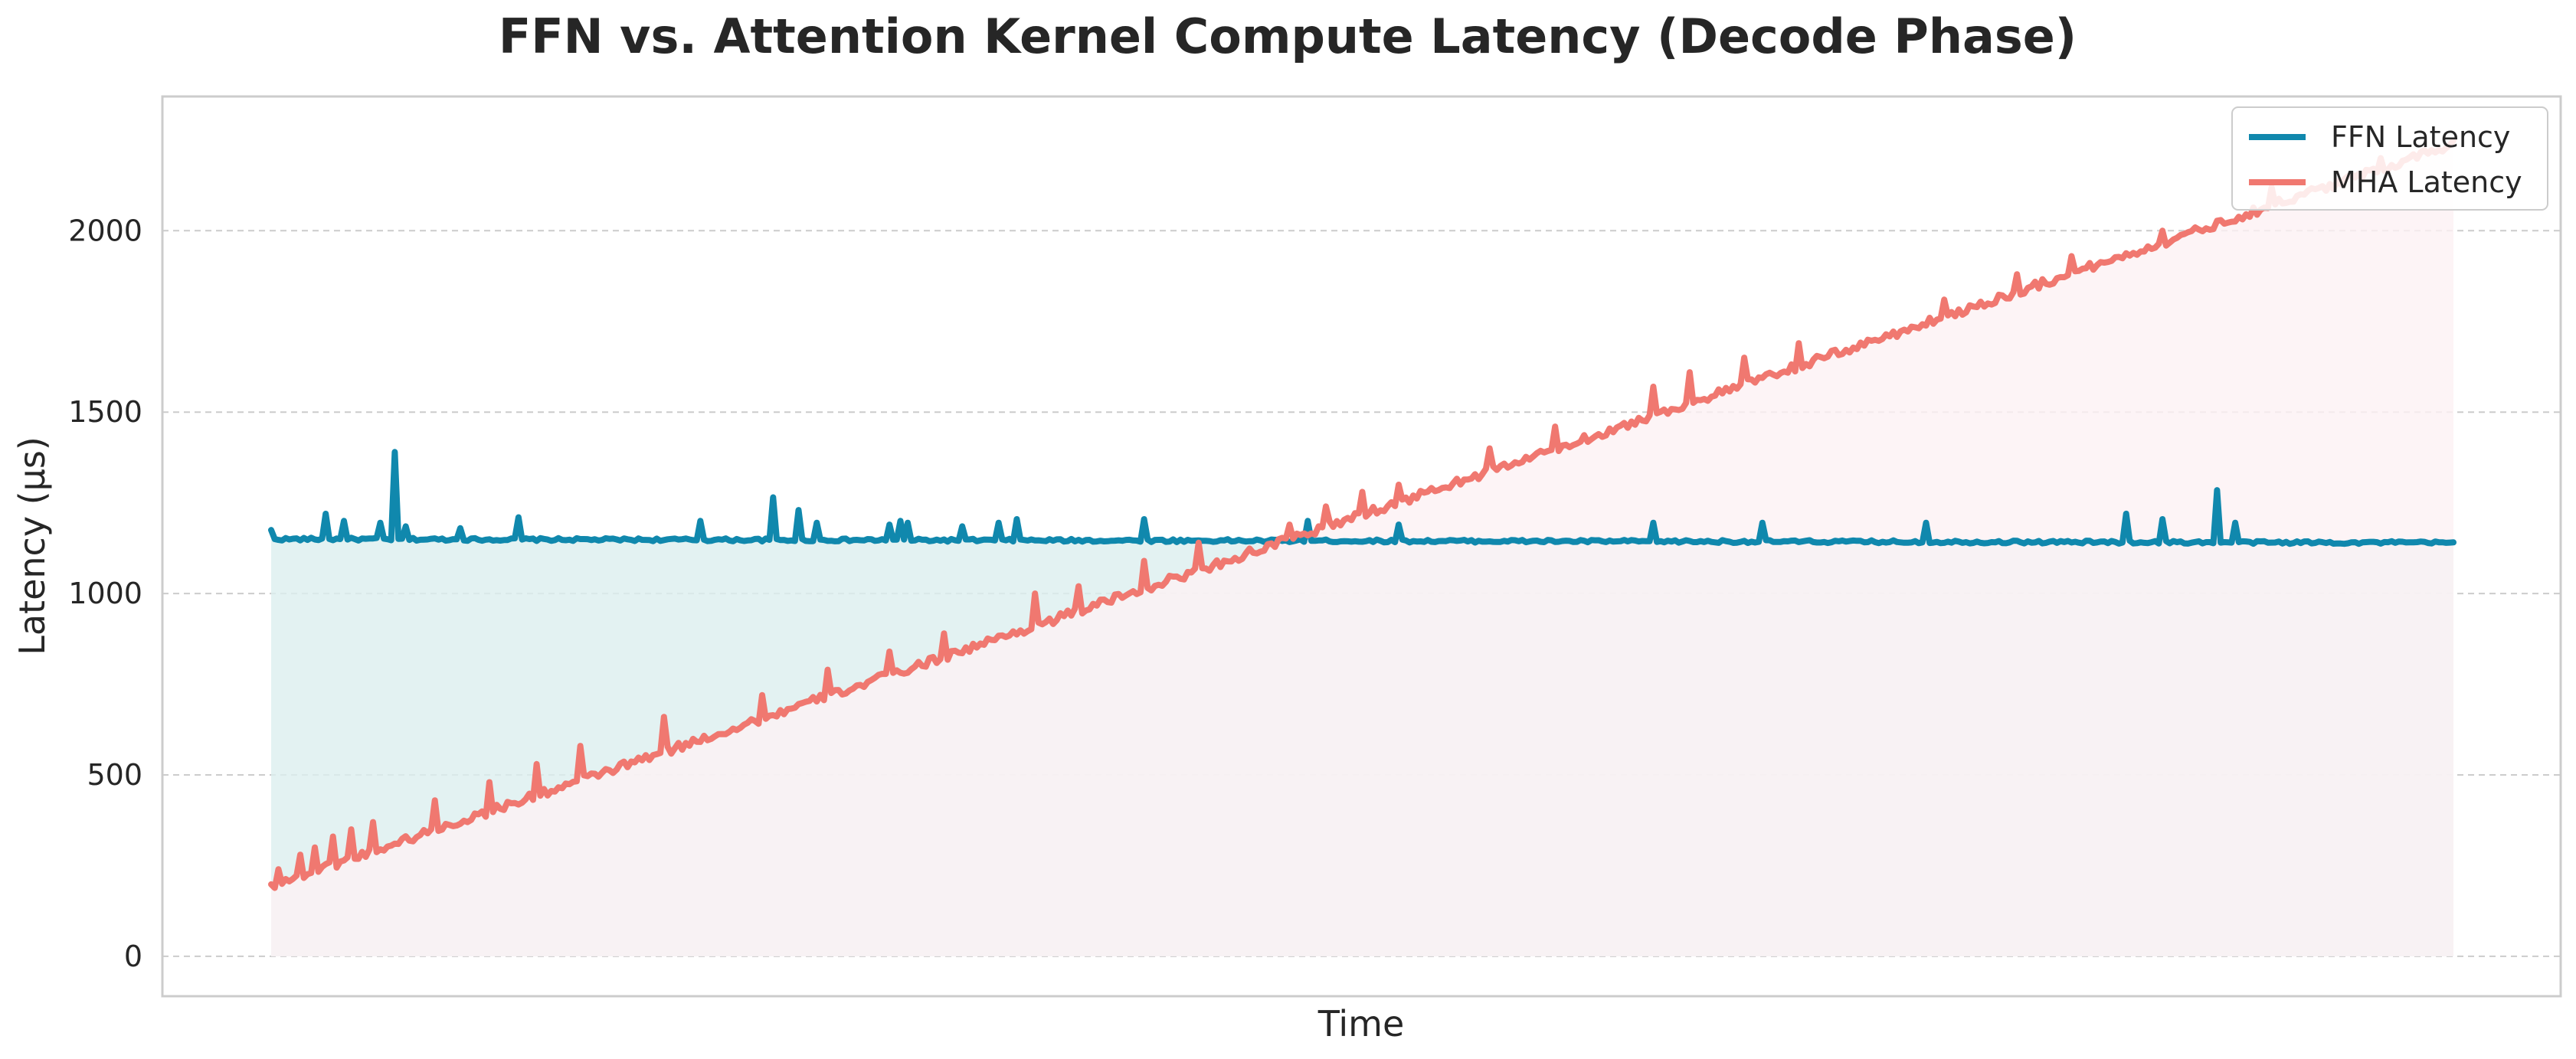 The height and width of the screenshot is (1059, 2576). I want to click on legend-frame, so click(2389, 158).